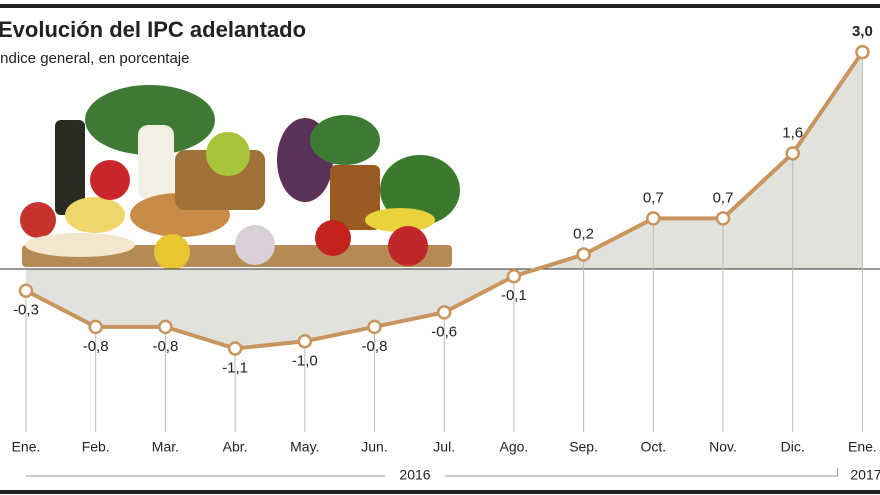 This screenshot has width=880, height=495. Describe the element at coordinates (862, 31) in the screenshot. I see `value-label: 3,0` at that location.